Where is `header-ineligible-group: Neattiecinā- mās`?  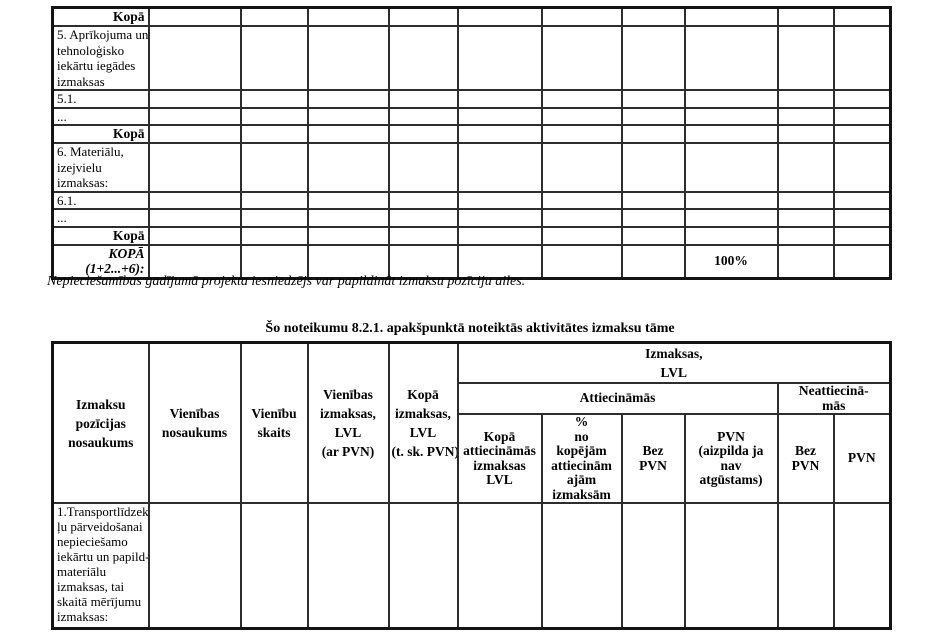
header-ineligible-group: Neattiecinā- mās is located at coordinates (834, 398).